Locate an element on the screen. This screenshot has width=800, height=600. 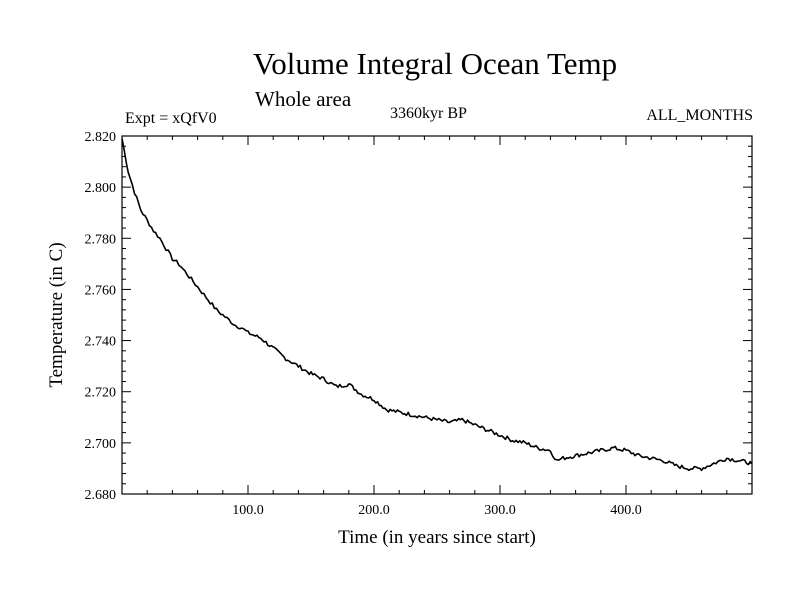
y-tick-label: 2.720 is located at coordinates (101, 393).